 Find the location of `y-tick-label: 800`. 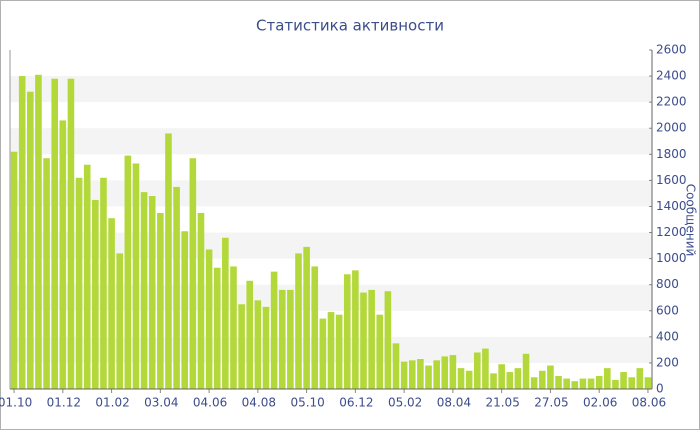

y-tick-label: 800 is located at coordinates (667, 284).